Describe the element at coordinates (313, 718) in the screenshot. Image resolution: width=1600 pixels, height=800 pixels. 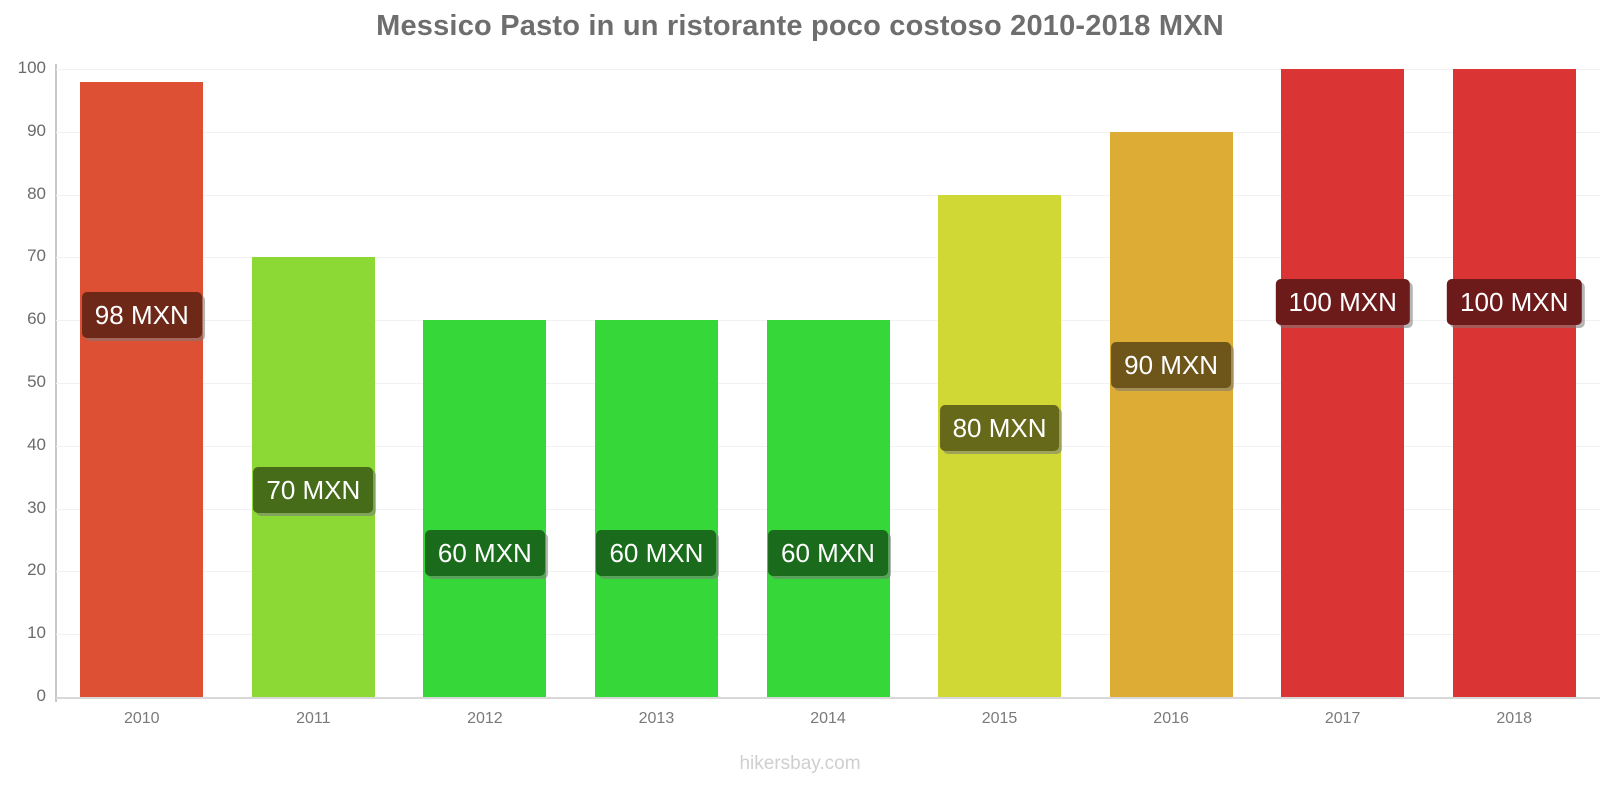
I see `x-tick-label: 2011` at that location.